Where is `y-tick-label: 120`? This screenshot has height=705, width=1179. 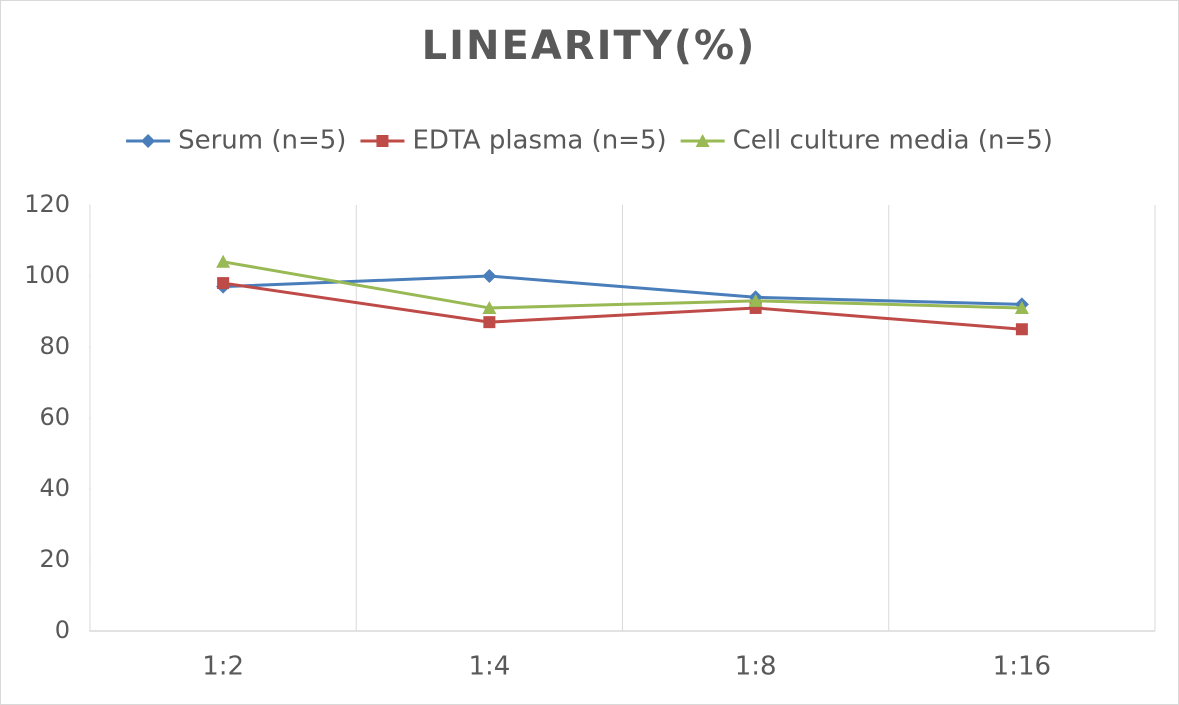 y-tick-label: 120 is located at coordinates (47, 204).